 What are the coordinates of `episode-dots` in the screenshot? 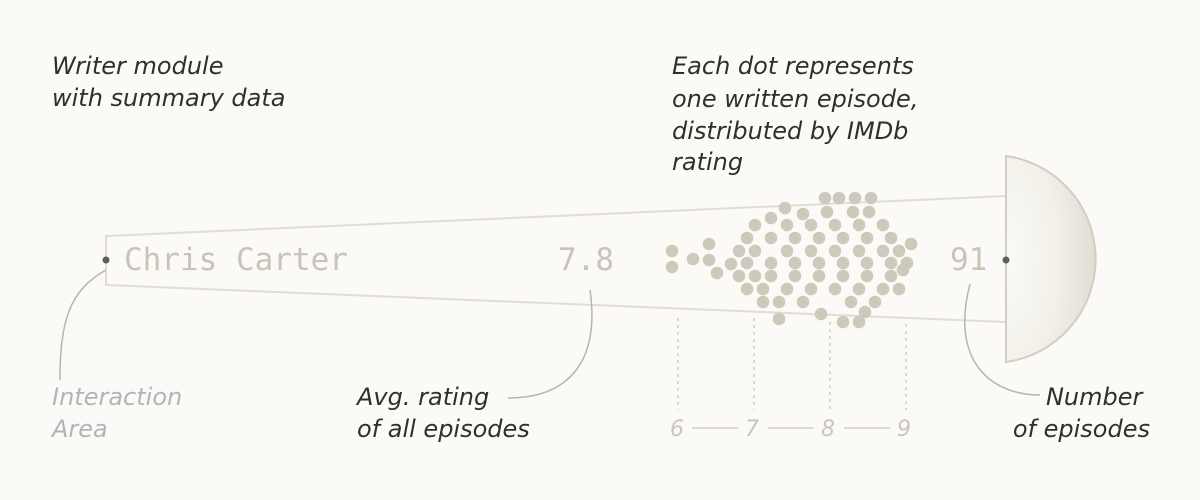 It's located at (791, 260).